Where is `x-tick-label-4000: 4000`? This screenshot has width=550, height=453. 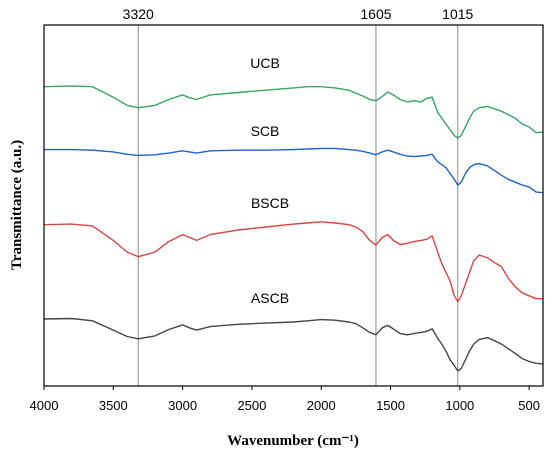 x-tick-label-4000: 4000 is located at coordinates (44, 405).